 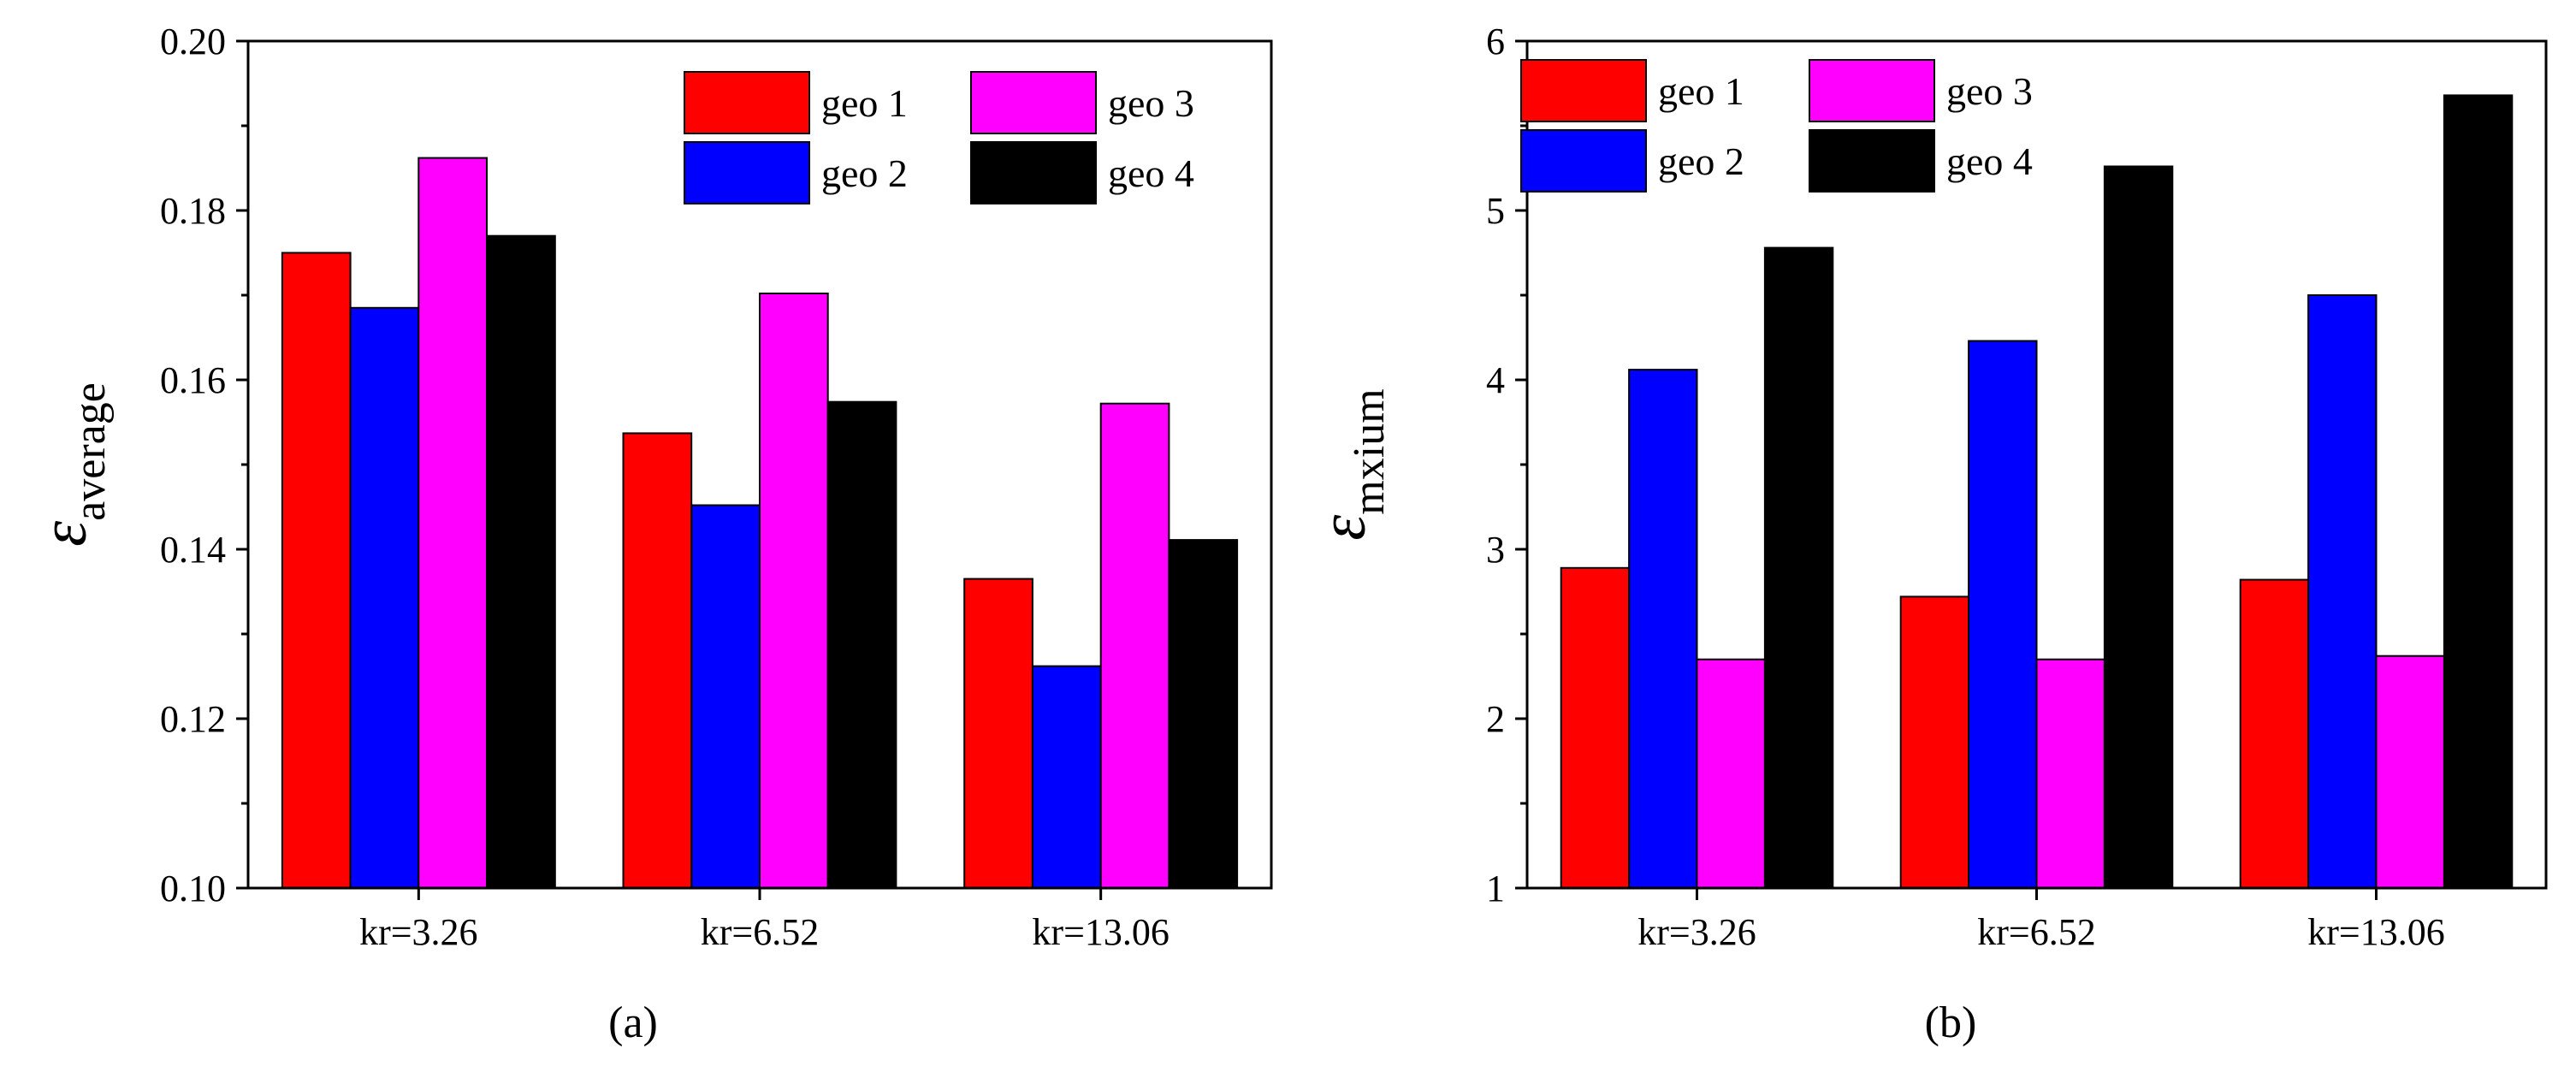 I want to click on y-axis-label-subscript: mxium, so click(x=1369, y=451).